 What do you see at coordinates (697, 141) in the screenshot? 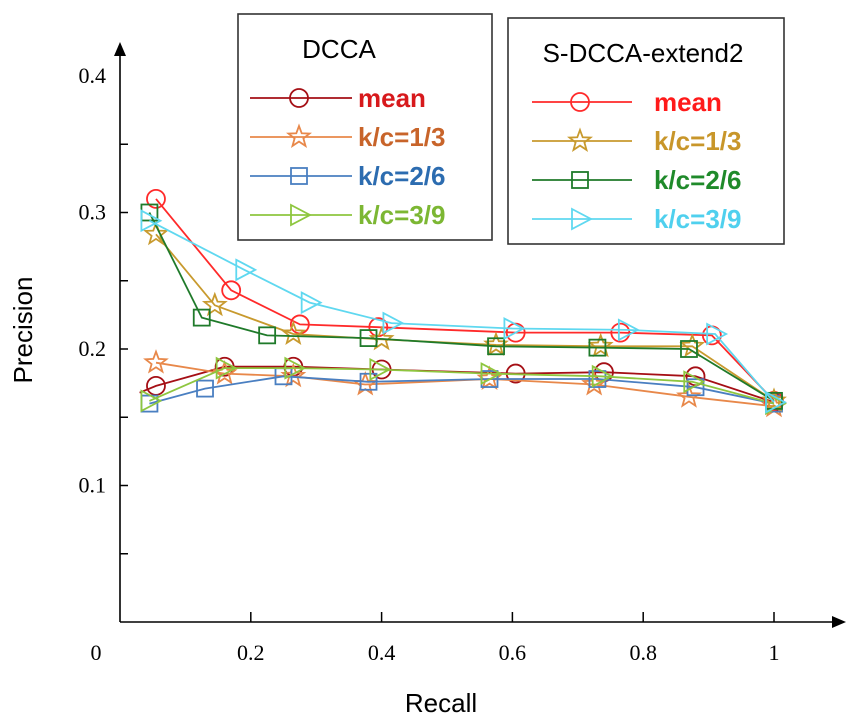
I see `legend-label-1-1: k/c=1/3` at bounding box center [697, 141].